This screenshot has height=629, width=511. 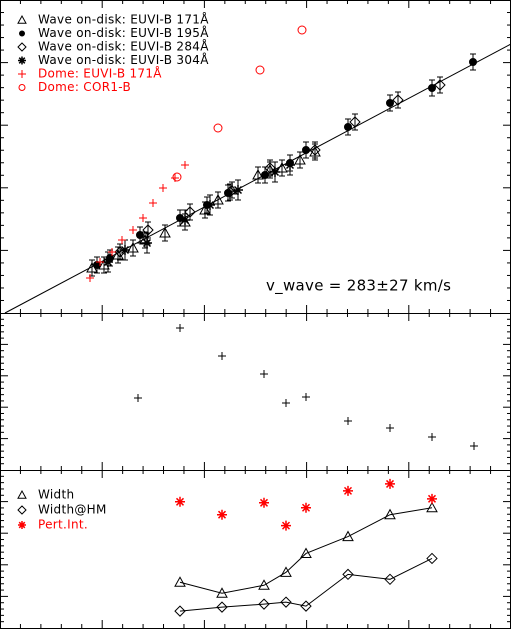 I want to click on annotation: v_wave = 283±27 km/s, so click(x=358, y=286).